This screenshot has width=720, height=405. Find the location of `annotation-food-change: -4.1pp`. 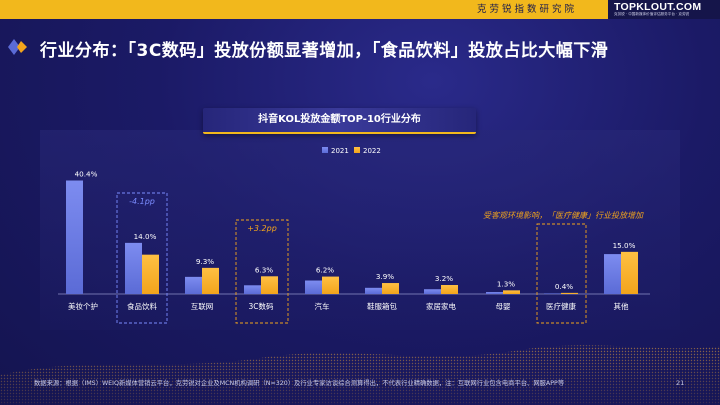

annotation-food-change: -4.1pp is located at coordinates (142, 201).